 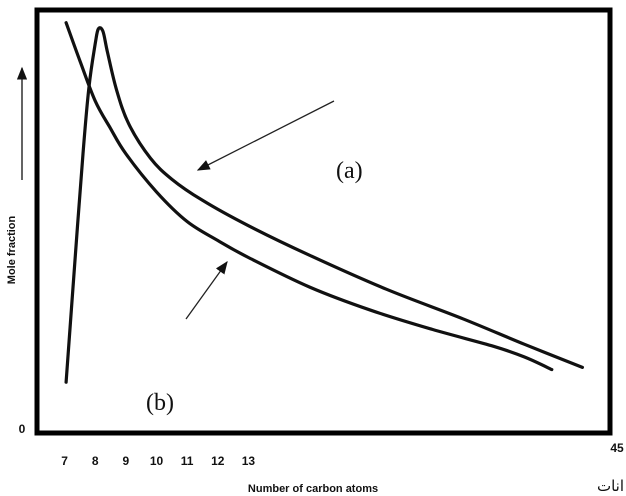 What do you see at coordinates (206, 290) in the screenshot?
I see `annotation-arrow-b` at bounding box center [206, 290].